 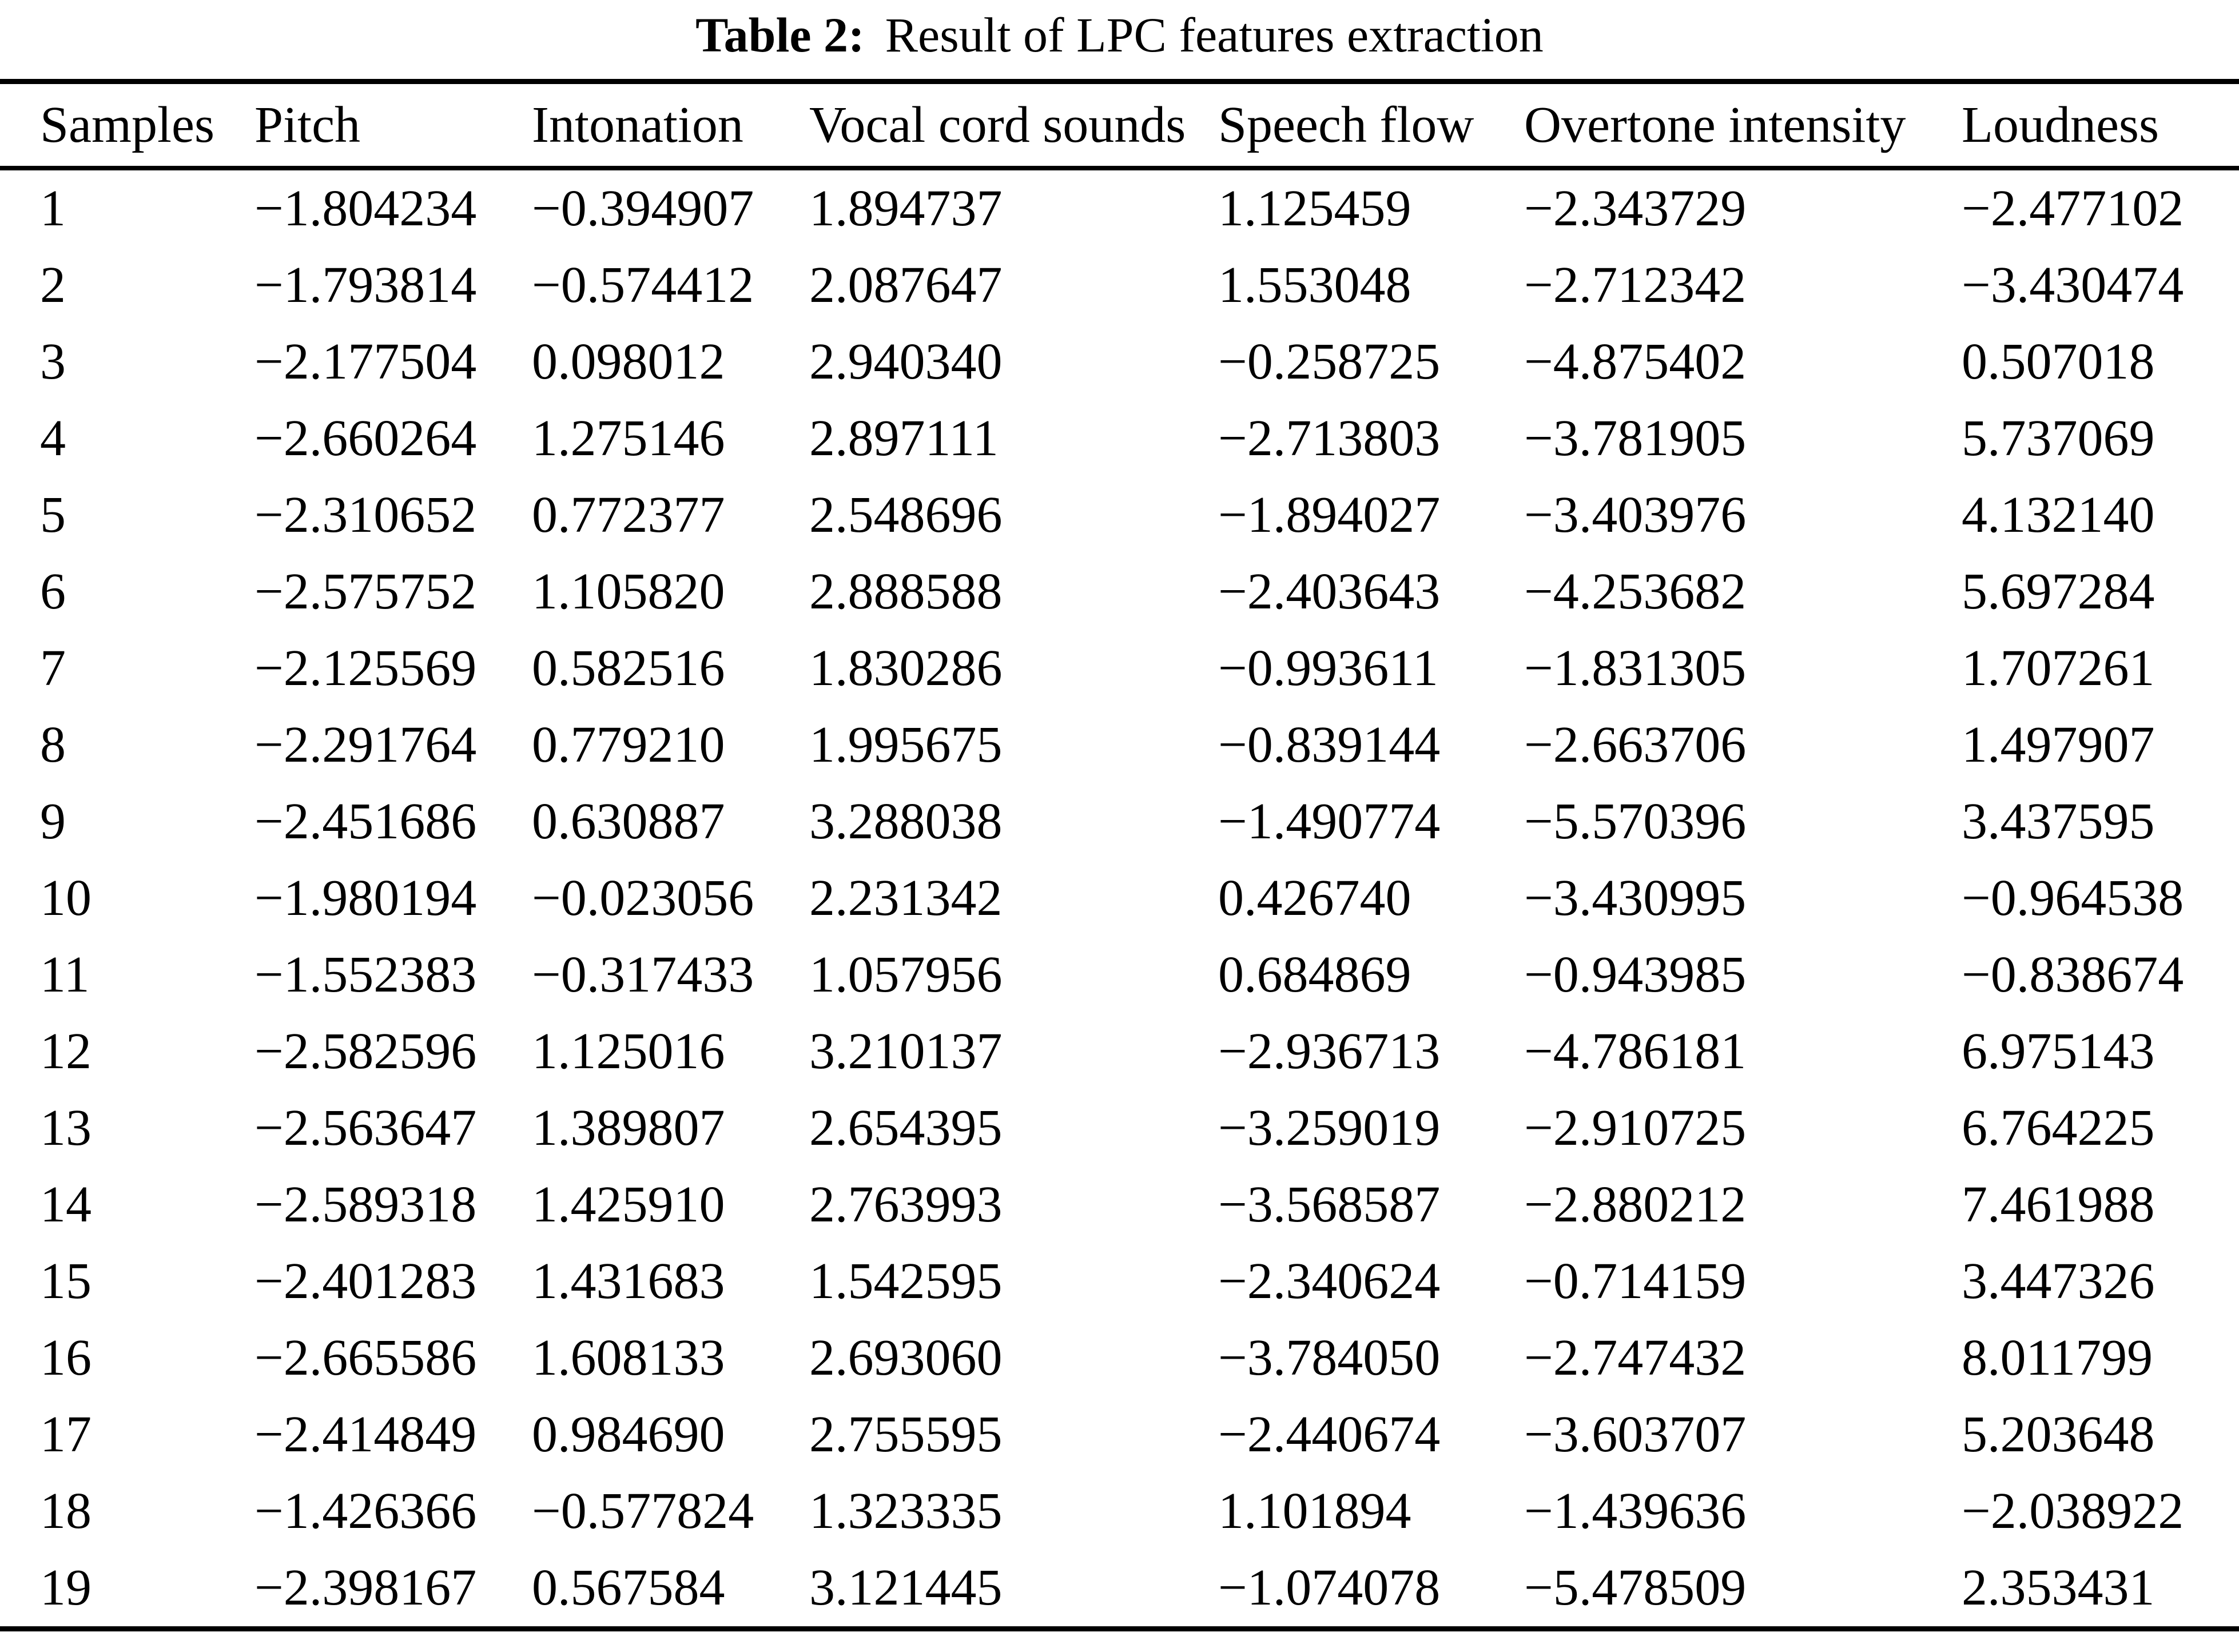 What do you see at coordinates (629, 515) in the screenshot?
I see `value-cell: 0.772377` at bounding box center [629, 515].